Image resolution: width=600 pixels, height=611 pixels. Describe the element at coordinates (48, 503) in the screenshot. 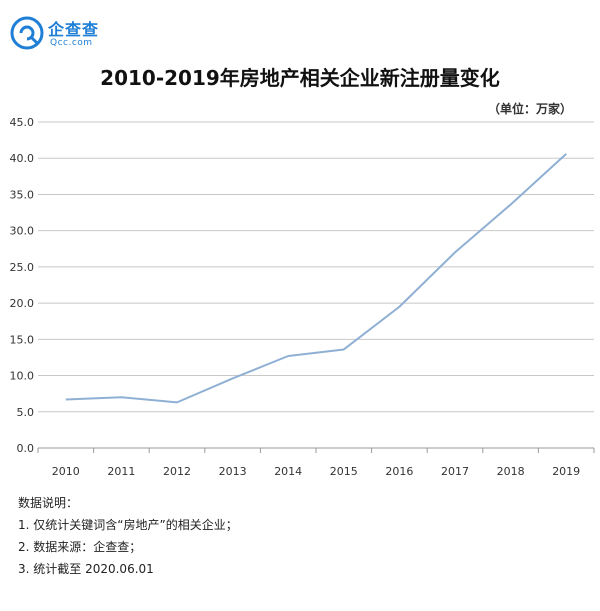

I see `notes-heading: 数据说明：` at that location.